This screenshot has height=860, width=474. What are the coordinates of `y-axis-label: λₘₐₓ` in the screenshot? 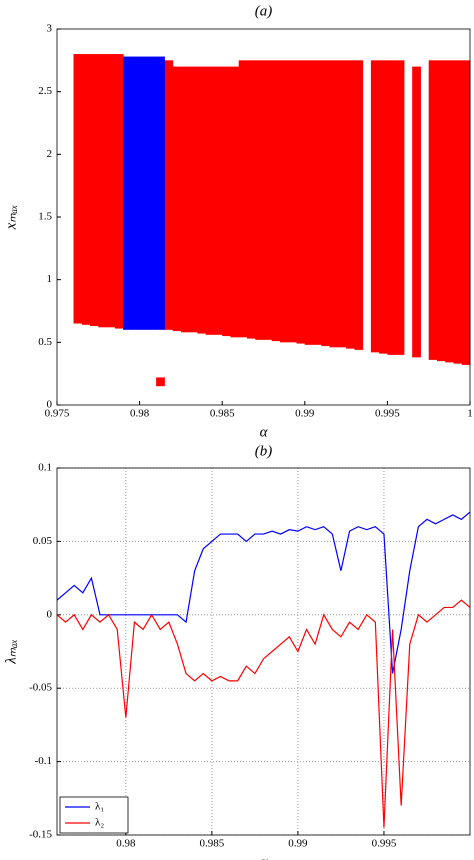 It's located at (11, 652).